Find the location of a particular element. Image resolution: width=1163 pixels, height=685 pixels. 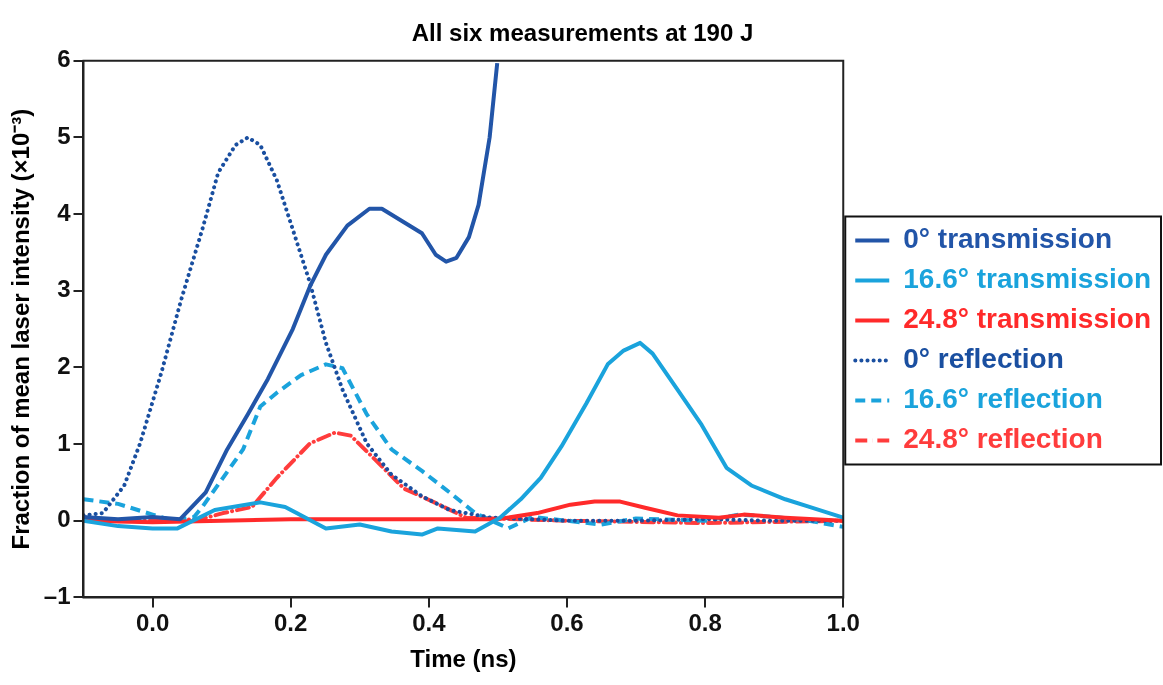

x-tick-label: 0.4 is located at coordinates (429, 623).